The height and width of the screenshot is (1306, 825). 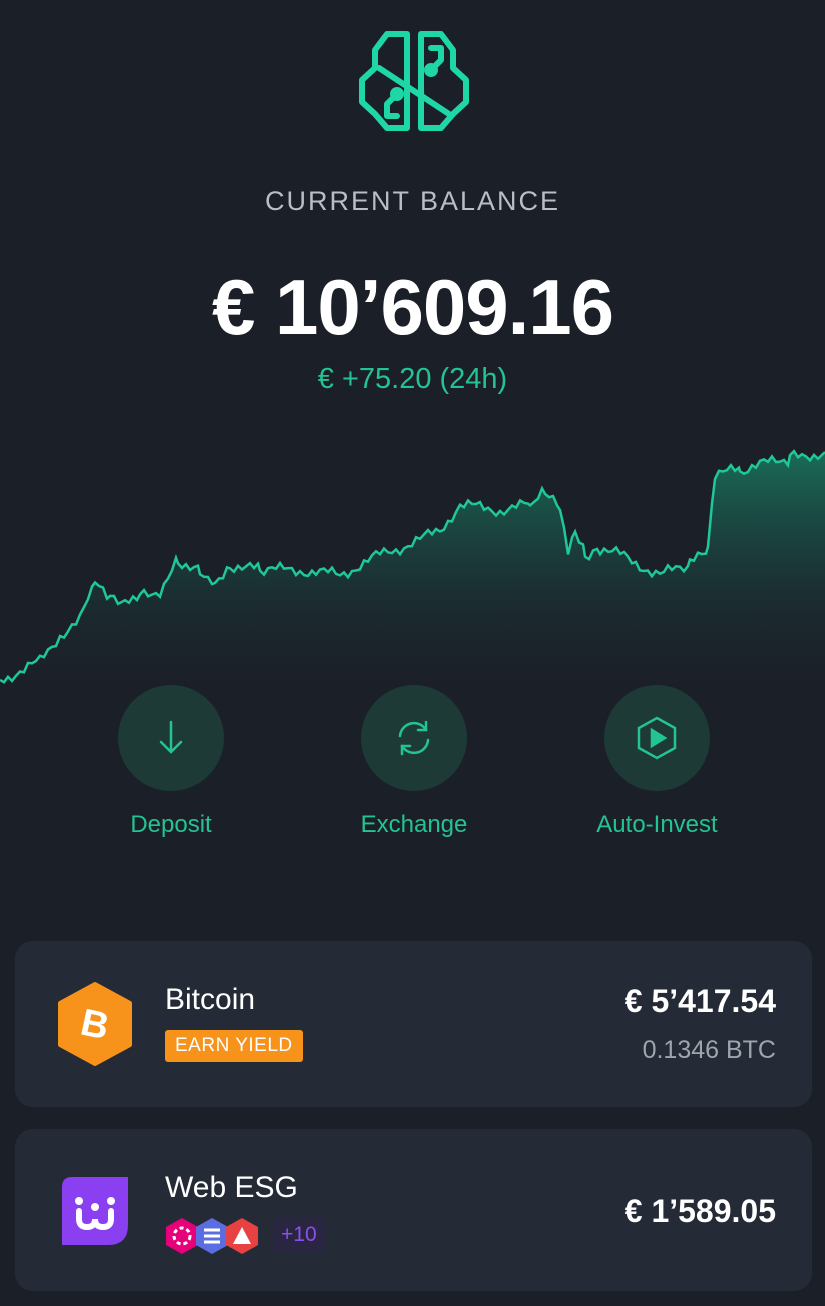 I want to click on asset-amount: 0.1346 BTC, so click(x=709, y=1050).